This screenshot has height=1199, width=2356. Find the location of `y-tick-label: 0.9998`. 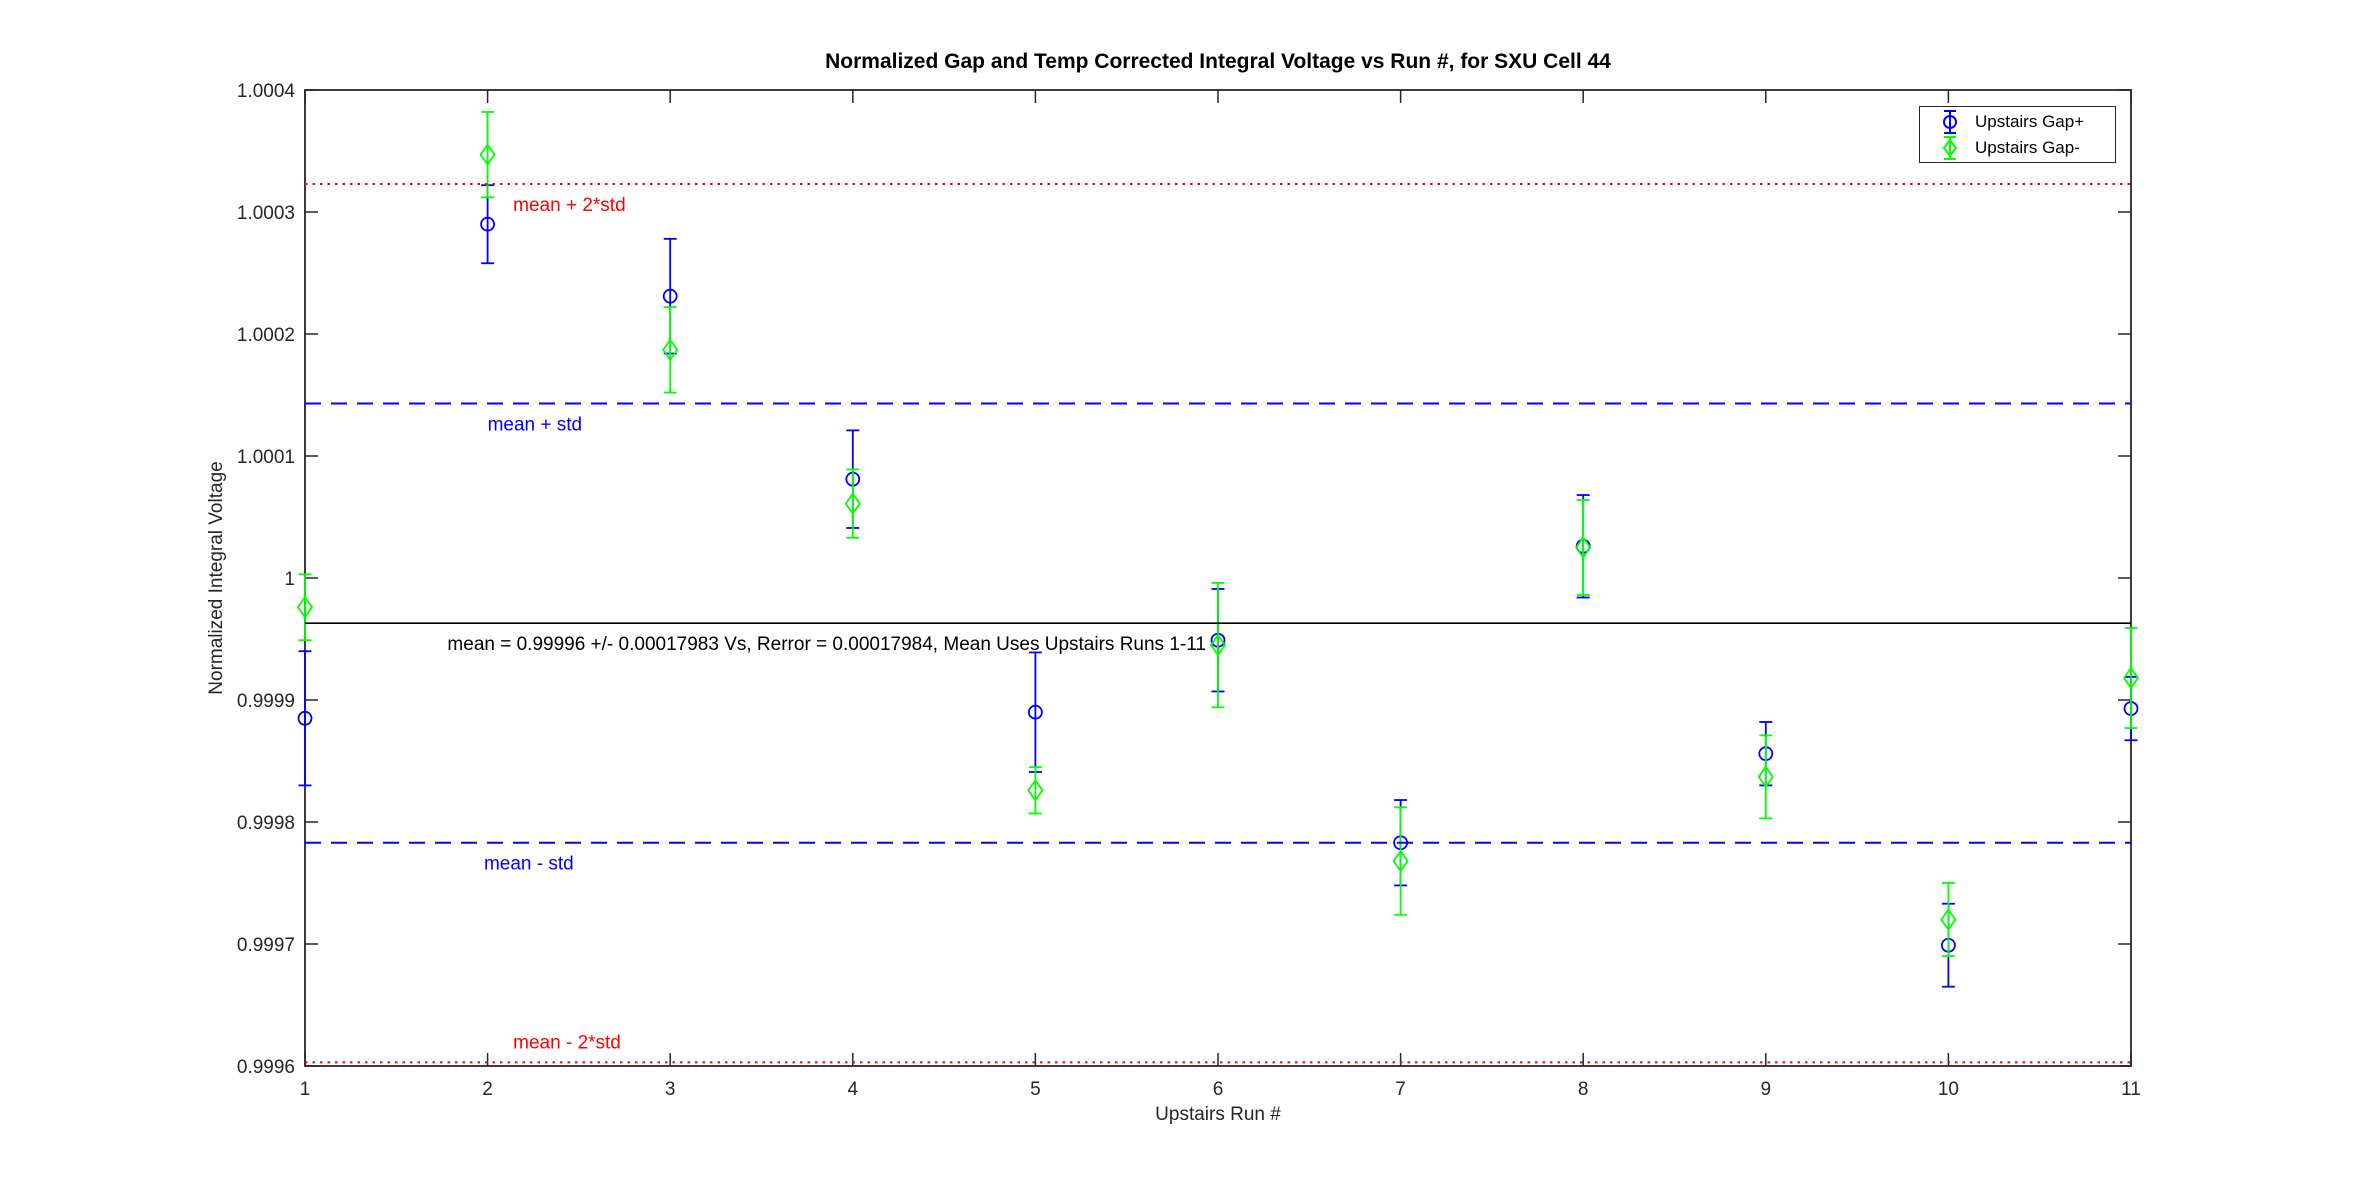

y-tick-label: 0.9998 is located at coordinates (266, 823).